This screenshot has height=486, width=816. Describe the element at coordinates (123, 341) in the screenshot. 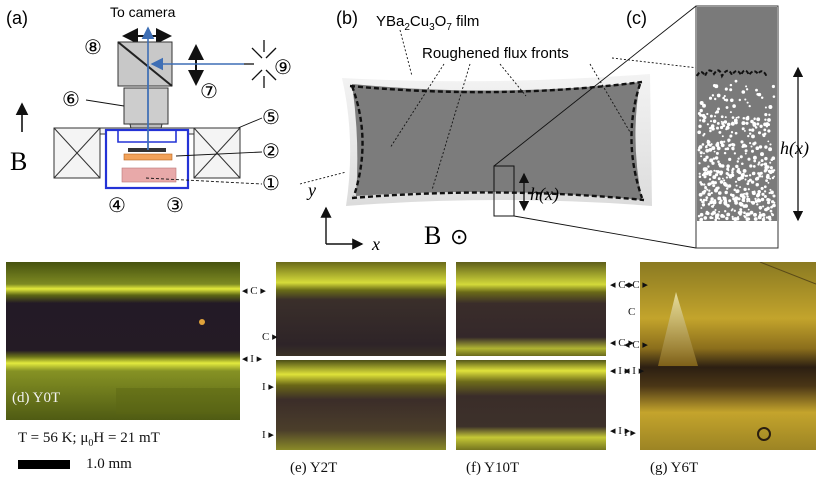

I see `photo-d-y0t: (d) Y0T` at that location.